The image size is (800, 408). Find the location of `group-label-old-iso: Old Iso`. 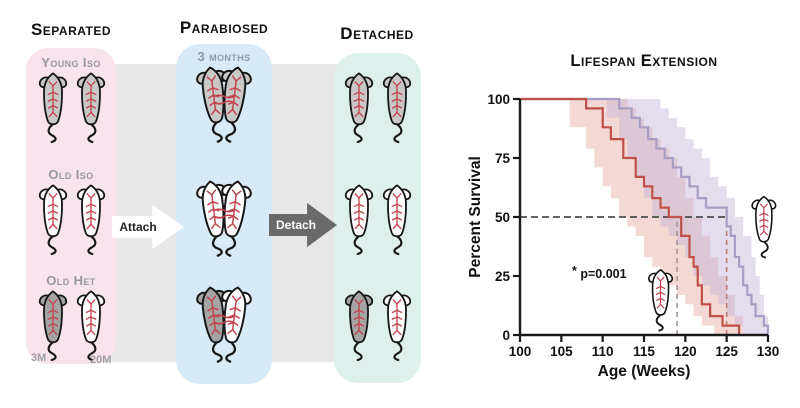

group-label-old-iso: Old Iso is located at coordinates (71, 174).